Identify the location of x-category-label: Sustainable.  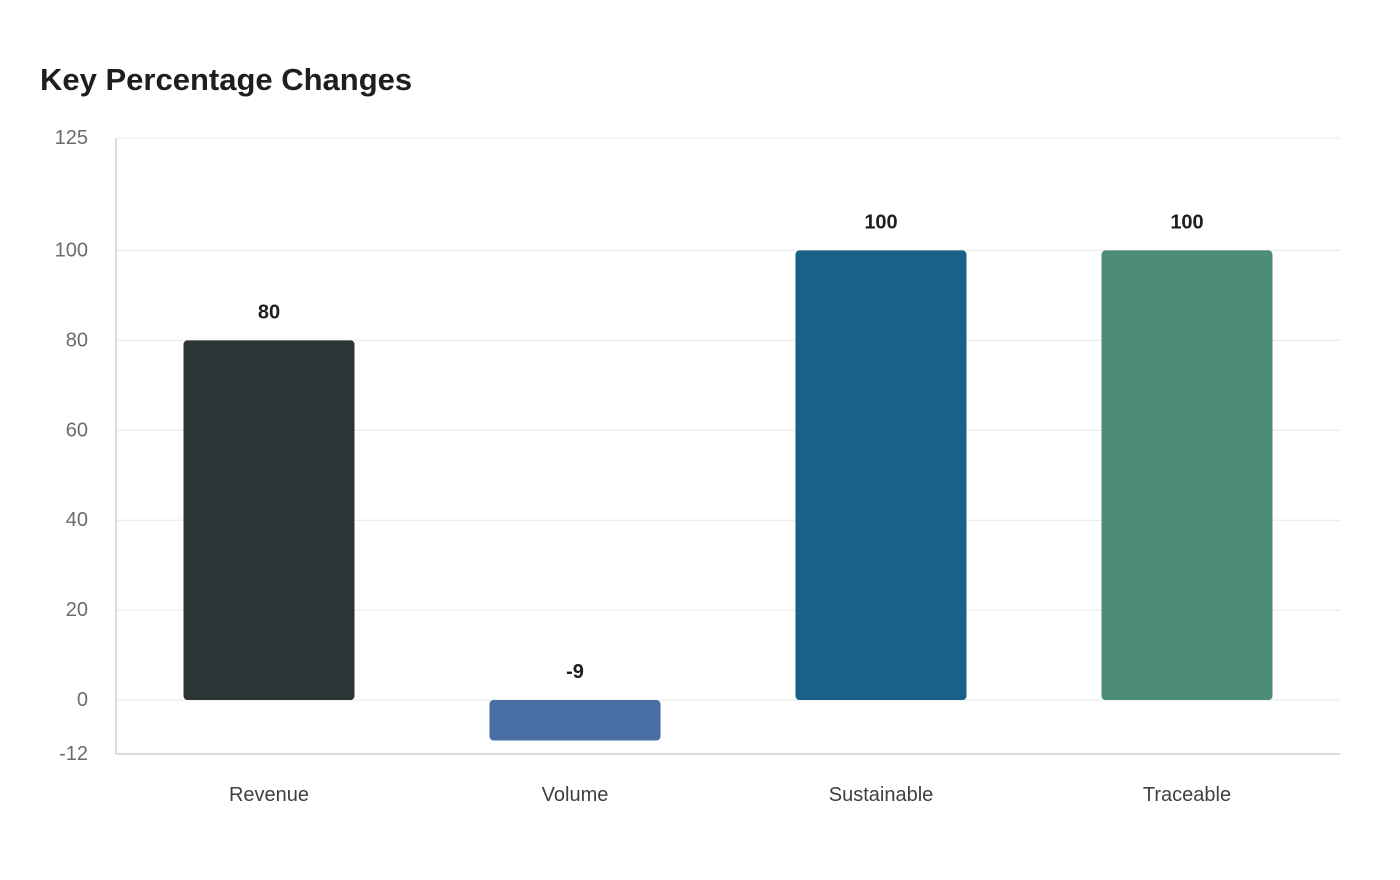
(881, 795).